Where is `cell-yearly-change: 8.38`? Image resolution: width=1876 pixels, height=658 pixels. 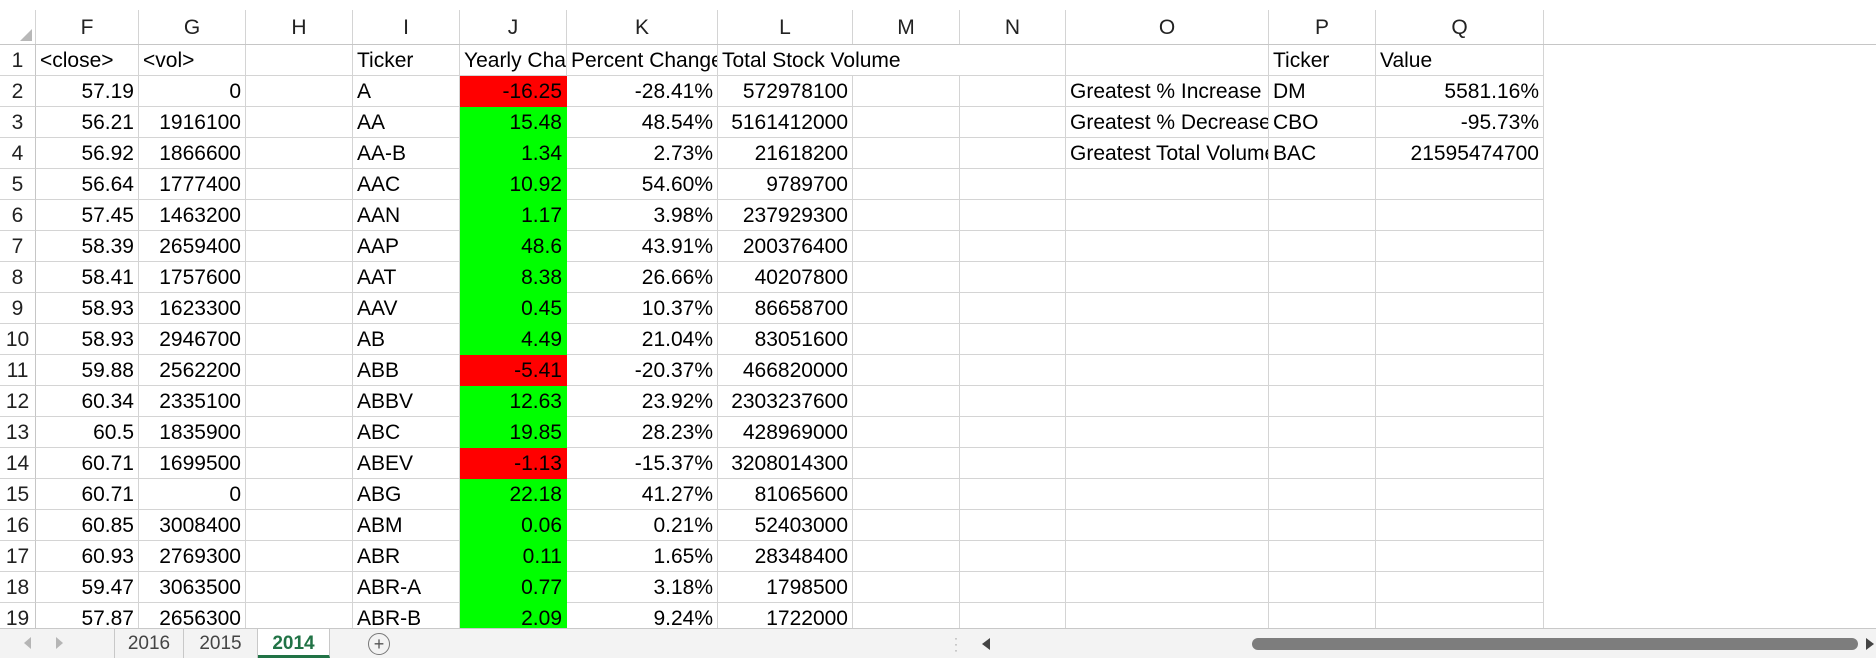 cell-yearly-change: 8.38 is located at coordinates (513, 277).